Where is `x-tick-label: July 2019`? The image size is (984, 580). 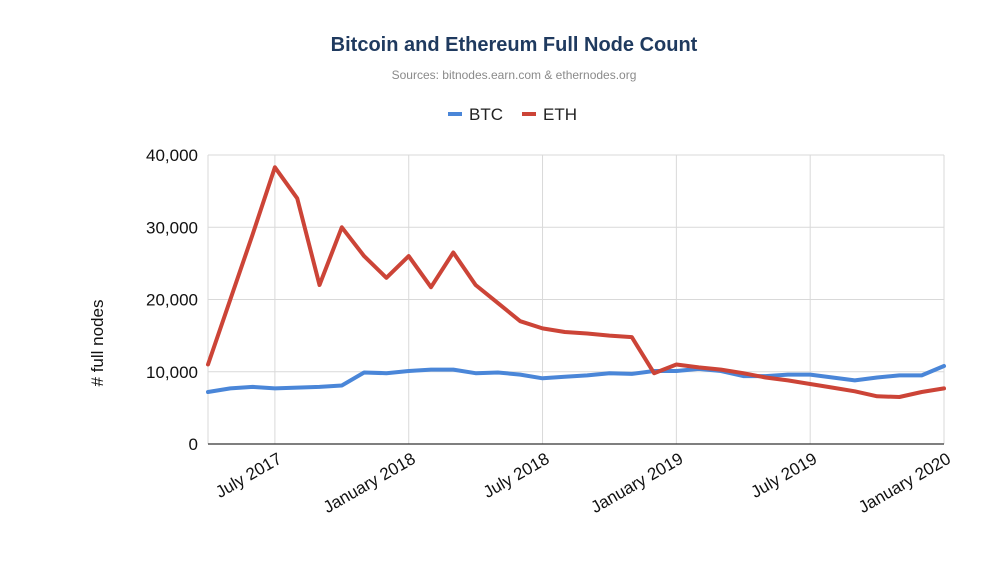
x-tick-label: July 2019 is located at coordinates (784, 475).